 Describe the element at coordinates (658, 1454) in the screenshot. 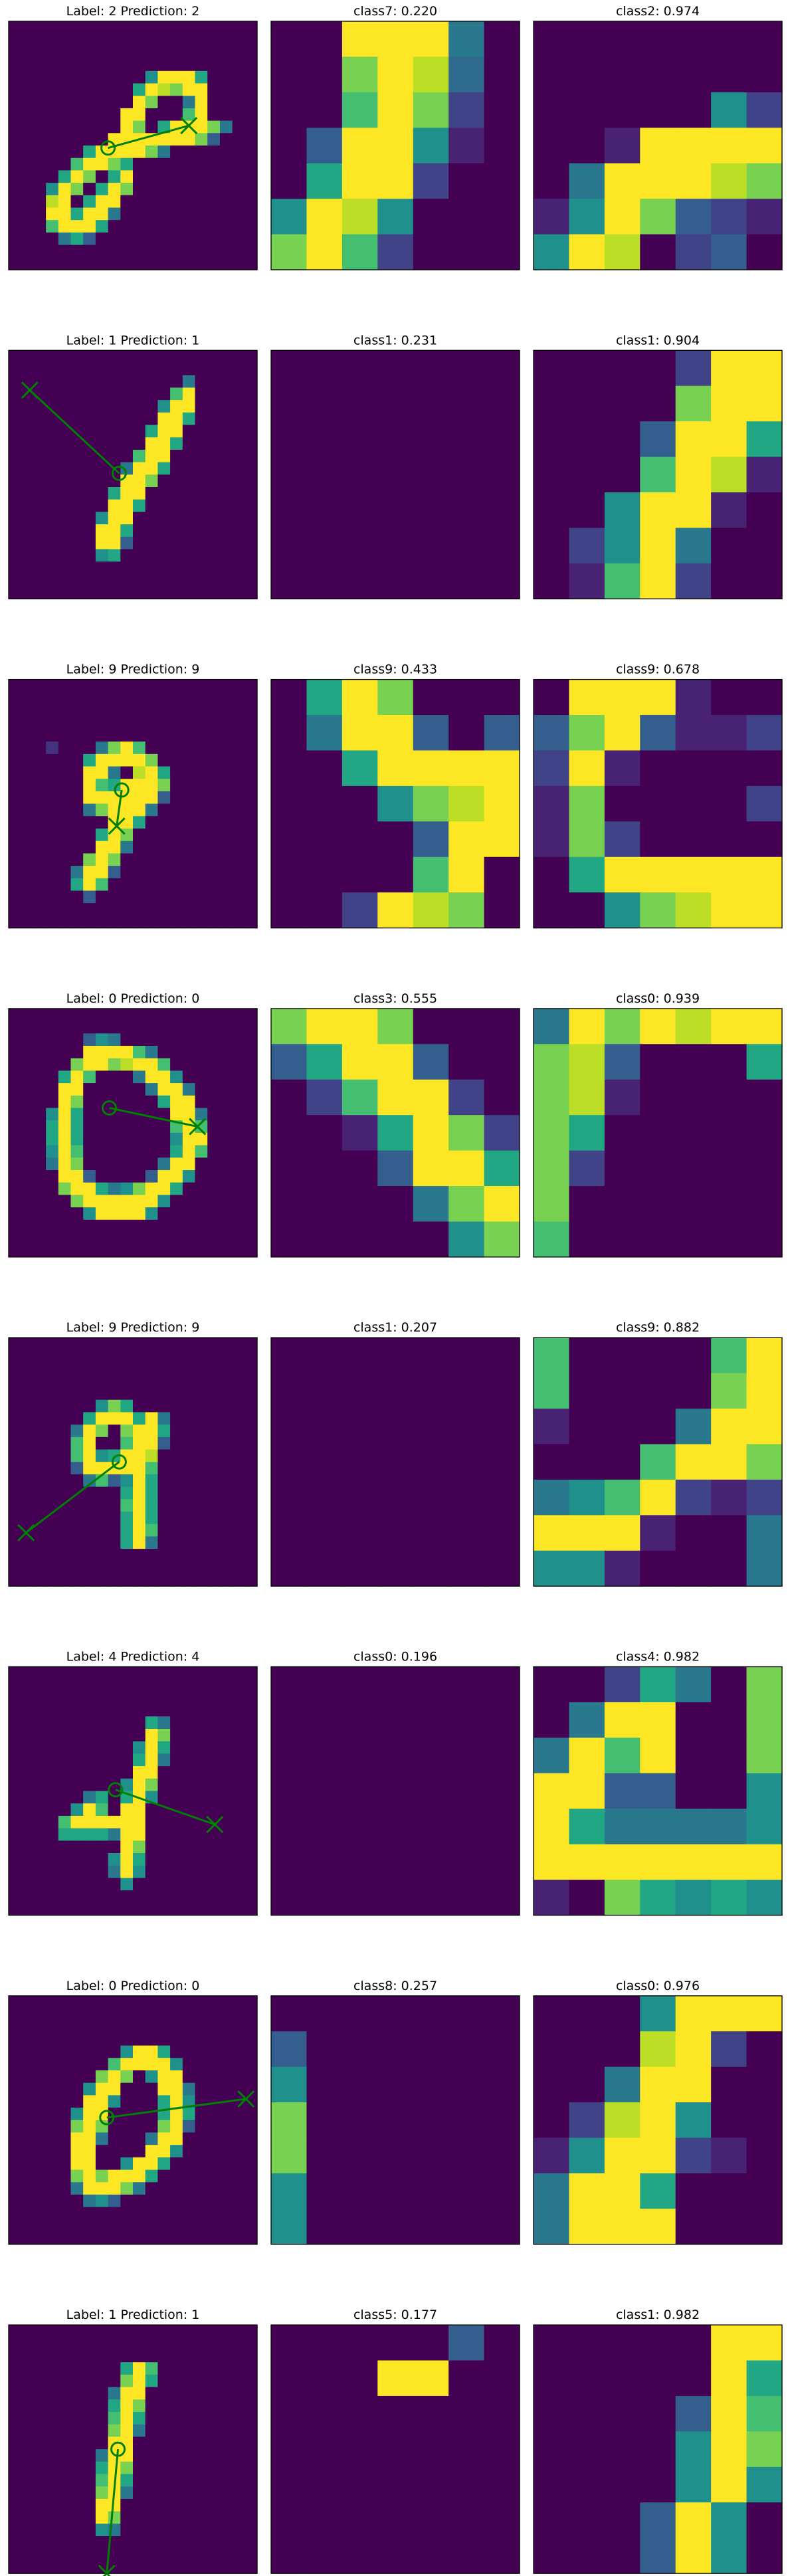

I see `panel-r4-c2: class9: 0.882` at that location.